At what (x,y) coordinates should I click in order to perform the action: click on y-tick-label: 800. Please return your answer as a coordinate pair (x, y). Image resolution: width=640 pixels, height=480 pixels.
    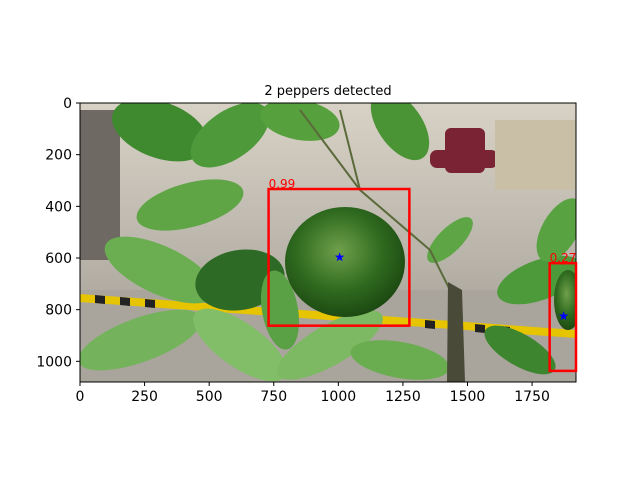
    Looking at the image, I should click on (58, 311).